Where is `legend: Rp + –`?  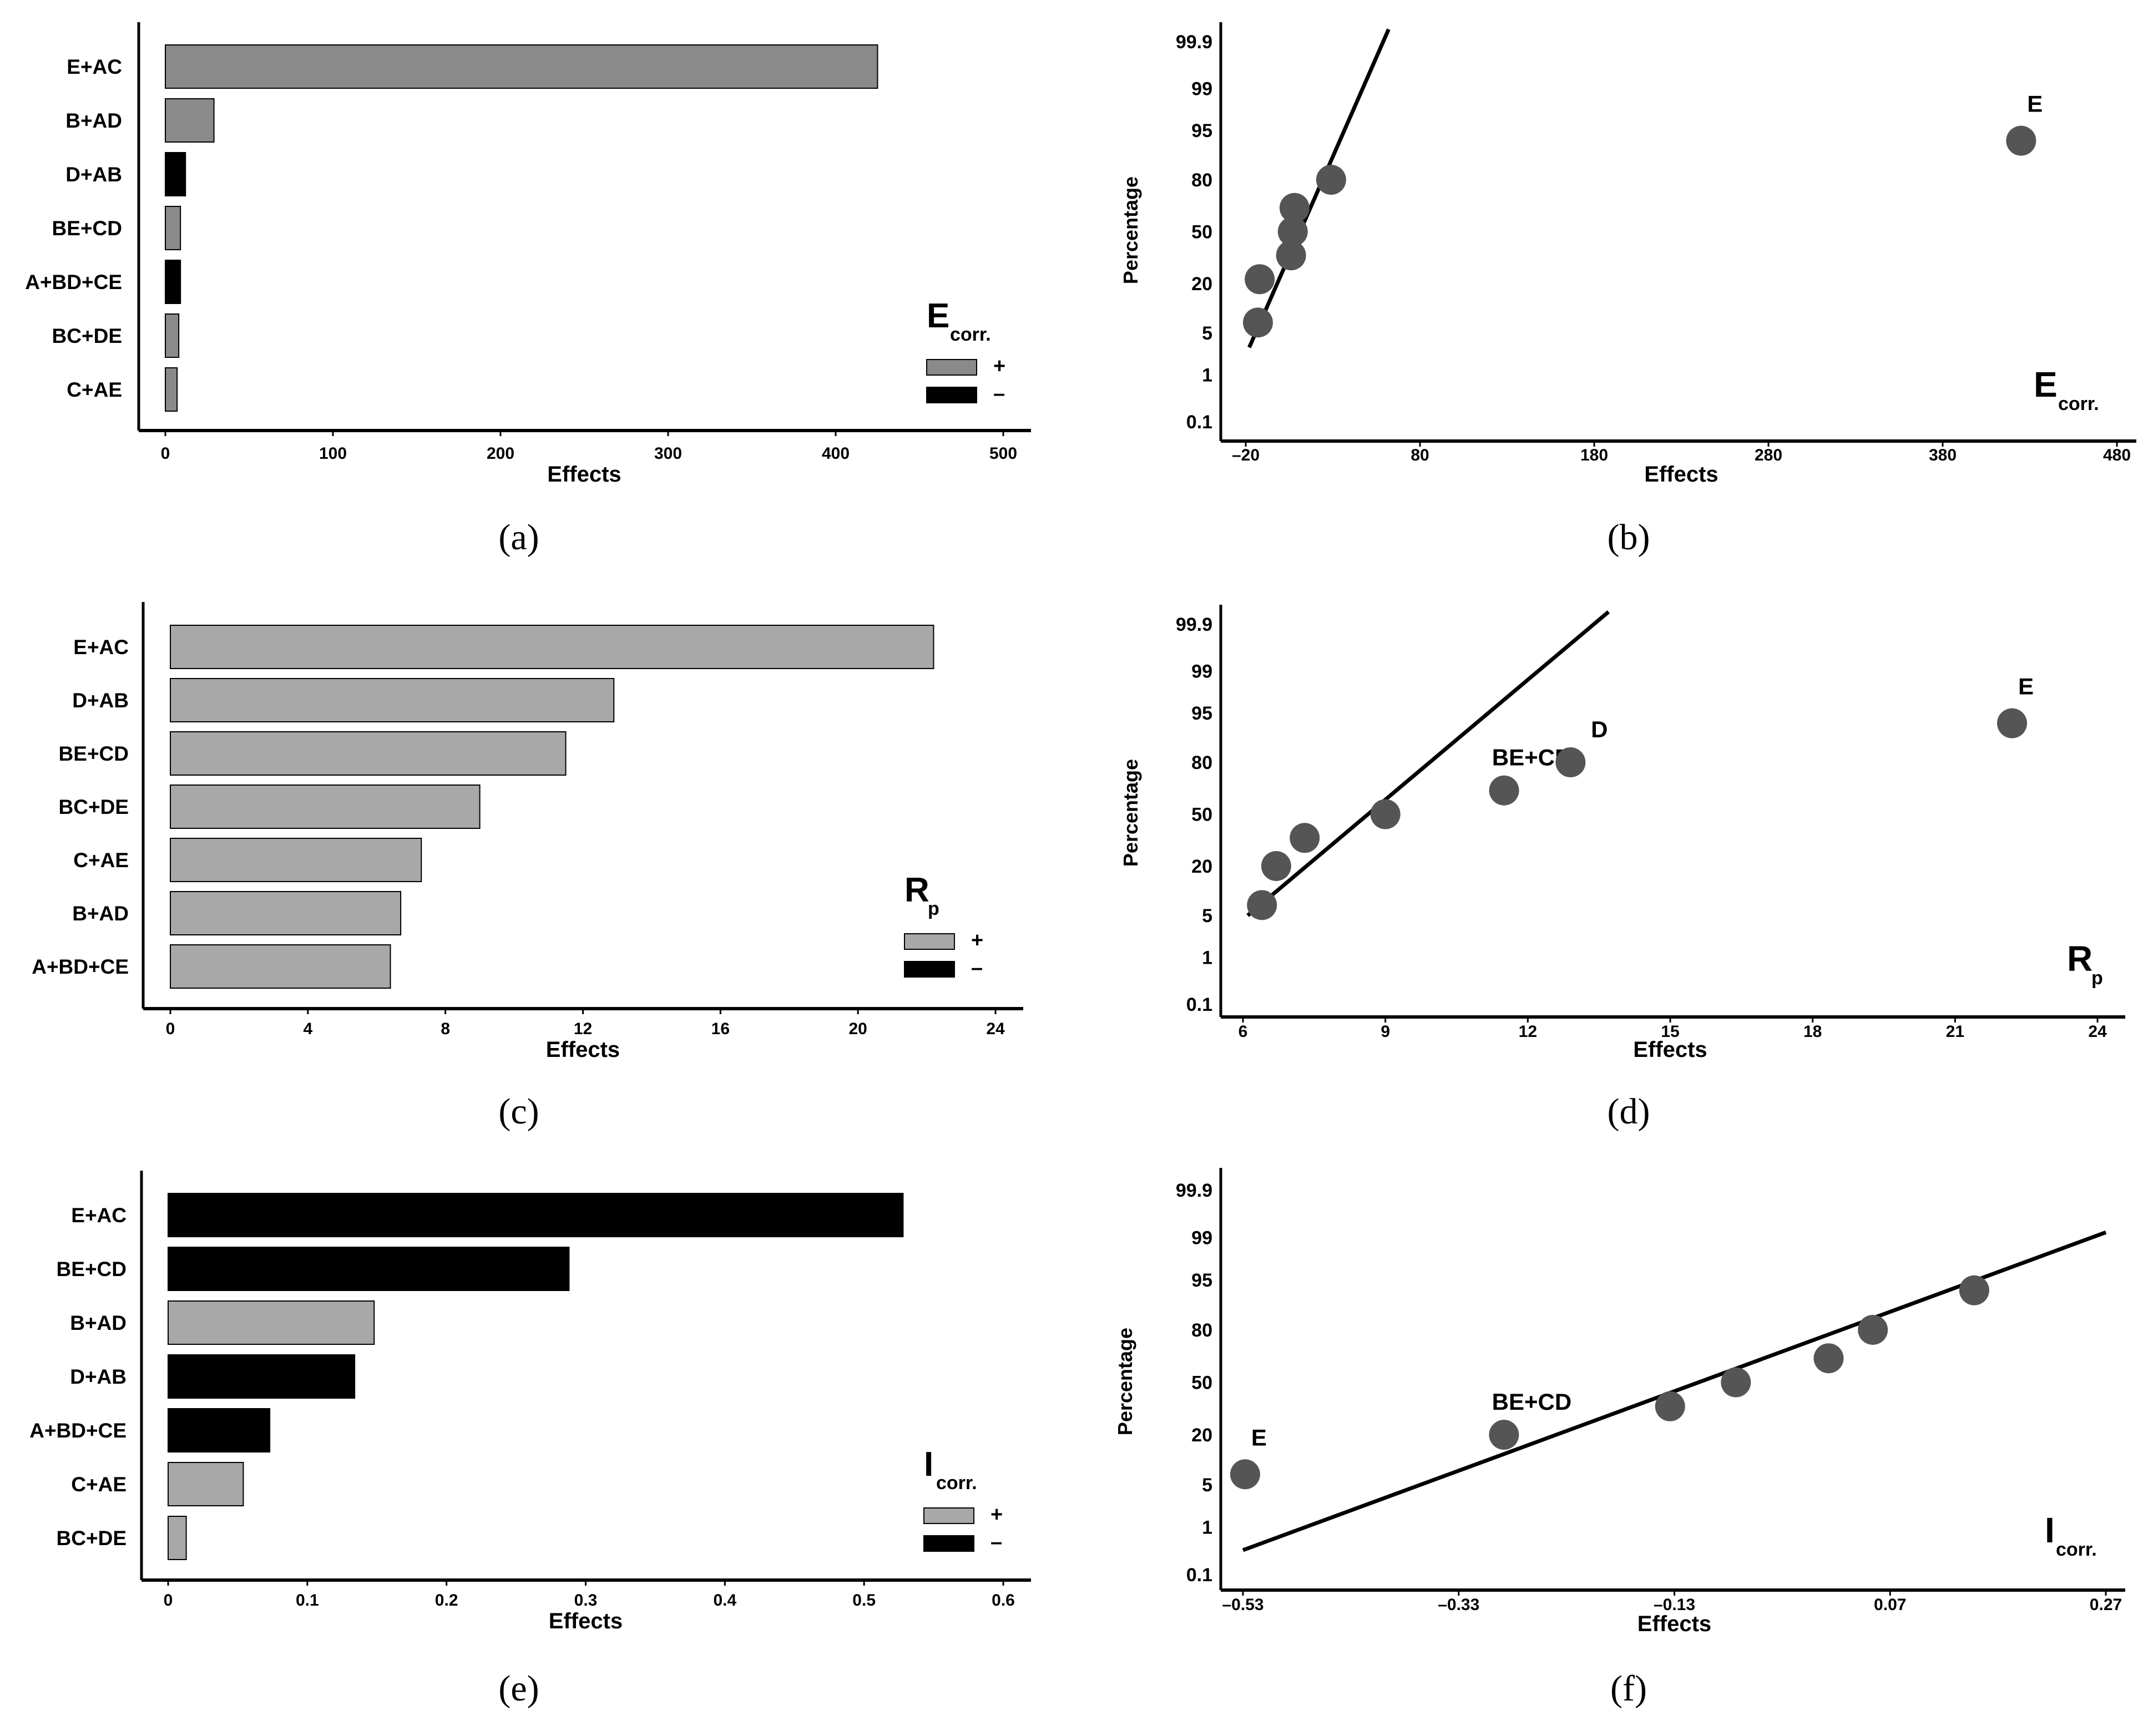
legend: Rp + – is located at coordinates (943, 926).